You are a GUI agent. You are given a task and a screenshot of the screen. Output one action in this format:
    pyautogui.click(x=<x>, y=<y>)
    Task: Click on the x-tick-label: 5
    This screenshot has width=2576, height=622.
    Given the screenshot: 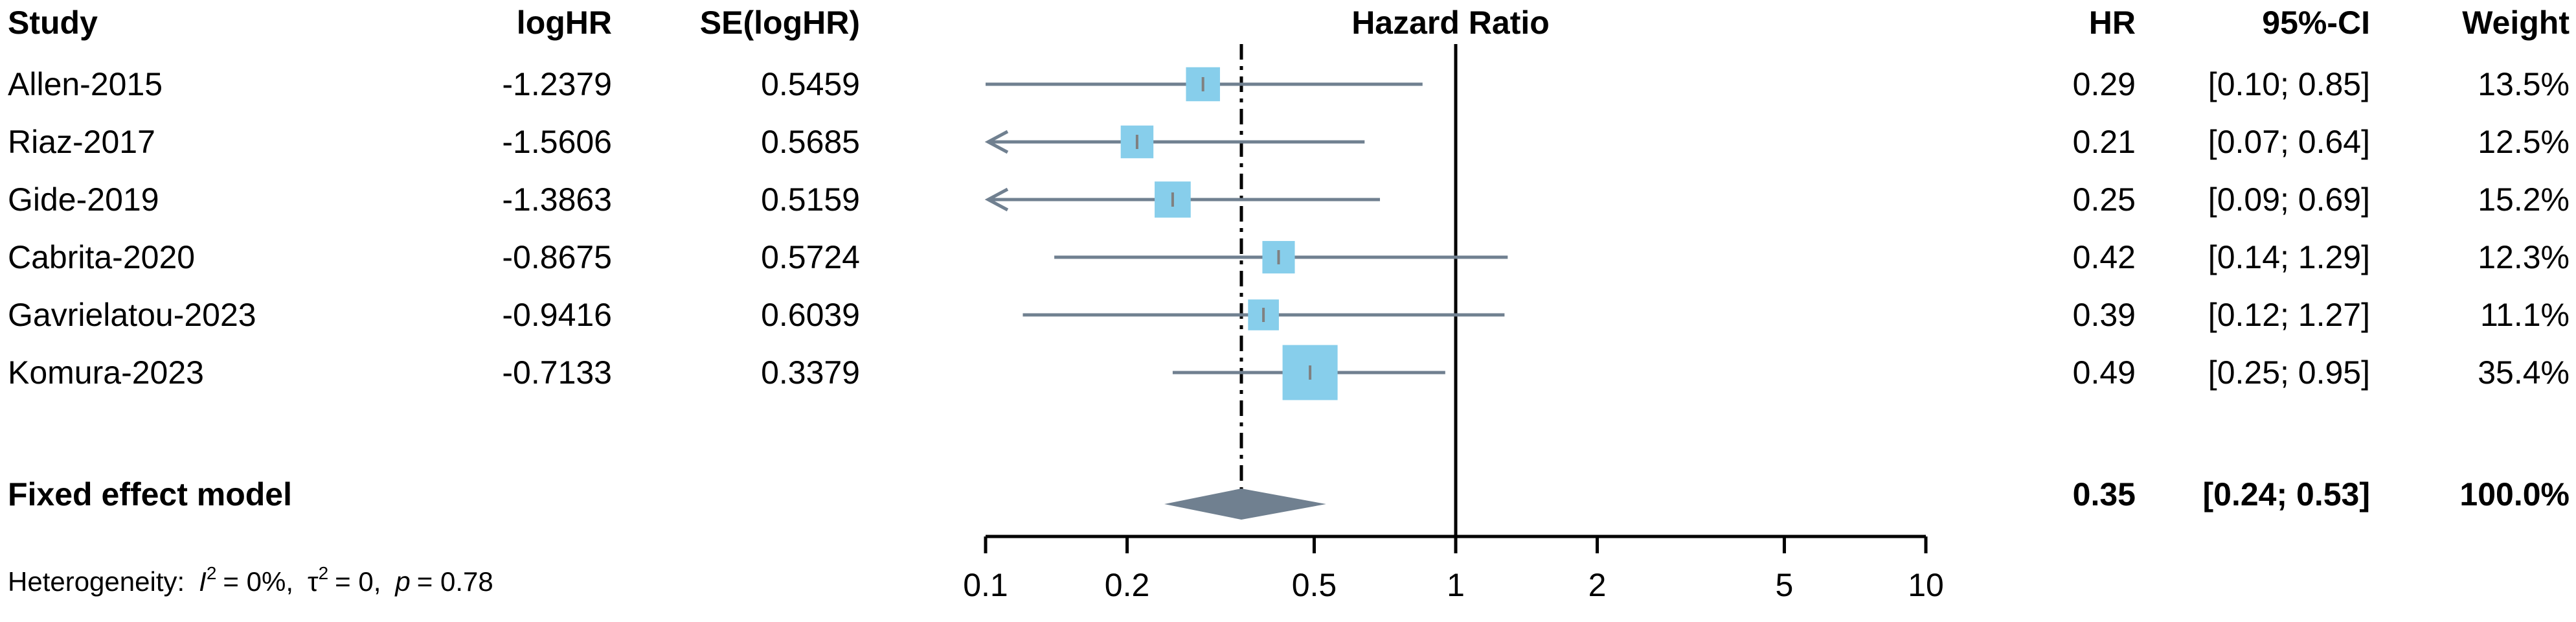 What is the action you would take?
    pyautogui.click(x=1785, y=585)
    